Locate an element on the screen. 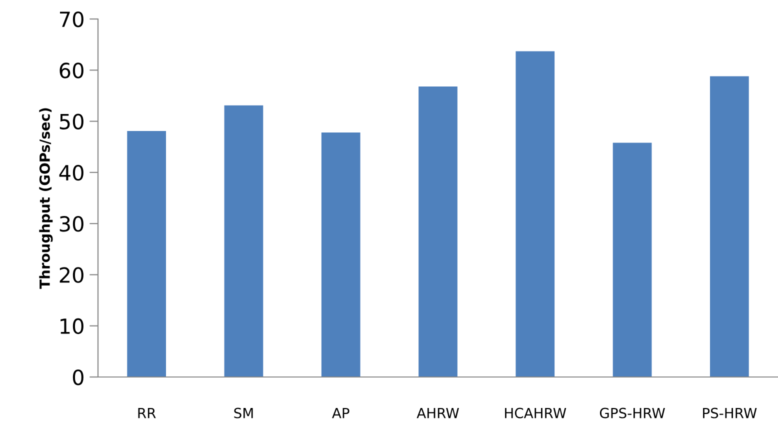  y-tick-label: 10 is located at coordinates (72, 326).